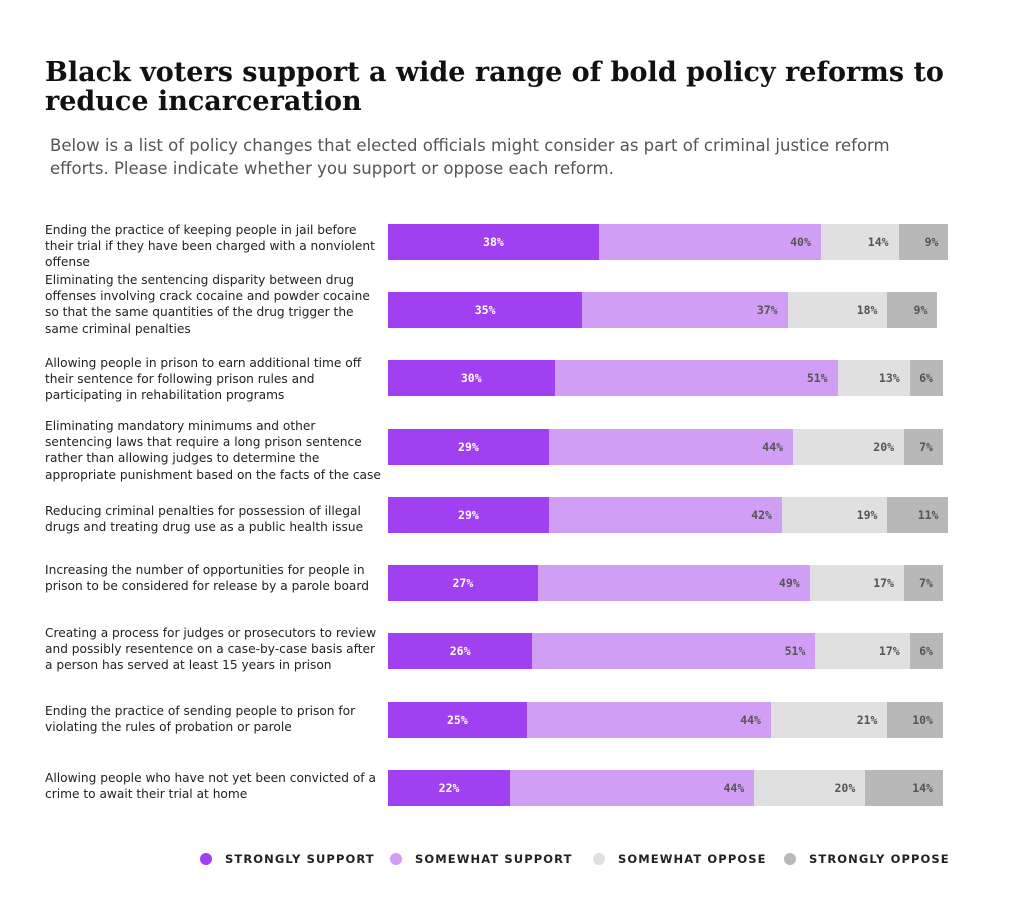 The width and height of the screenshot is (1024, 914). I want to click on bar-row: 30% 51% 13% 6%, so click(665, 378).